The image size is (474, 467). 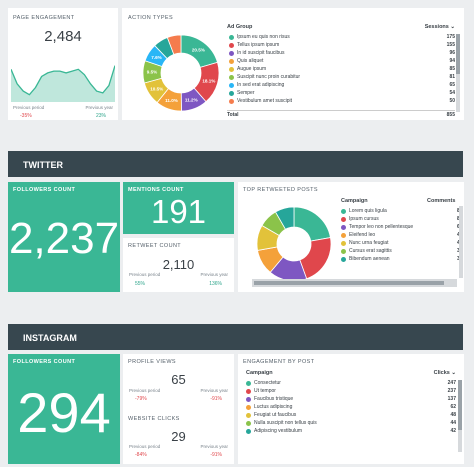 I want to click on col-ad-group: Ad Group, so click(x=240, y=27).